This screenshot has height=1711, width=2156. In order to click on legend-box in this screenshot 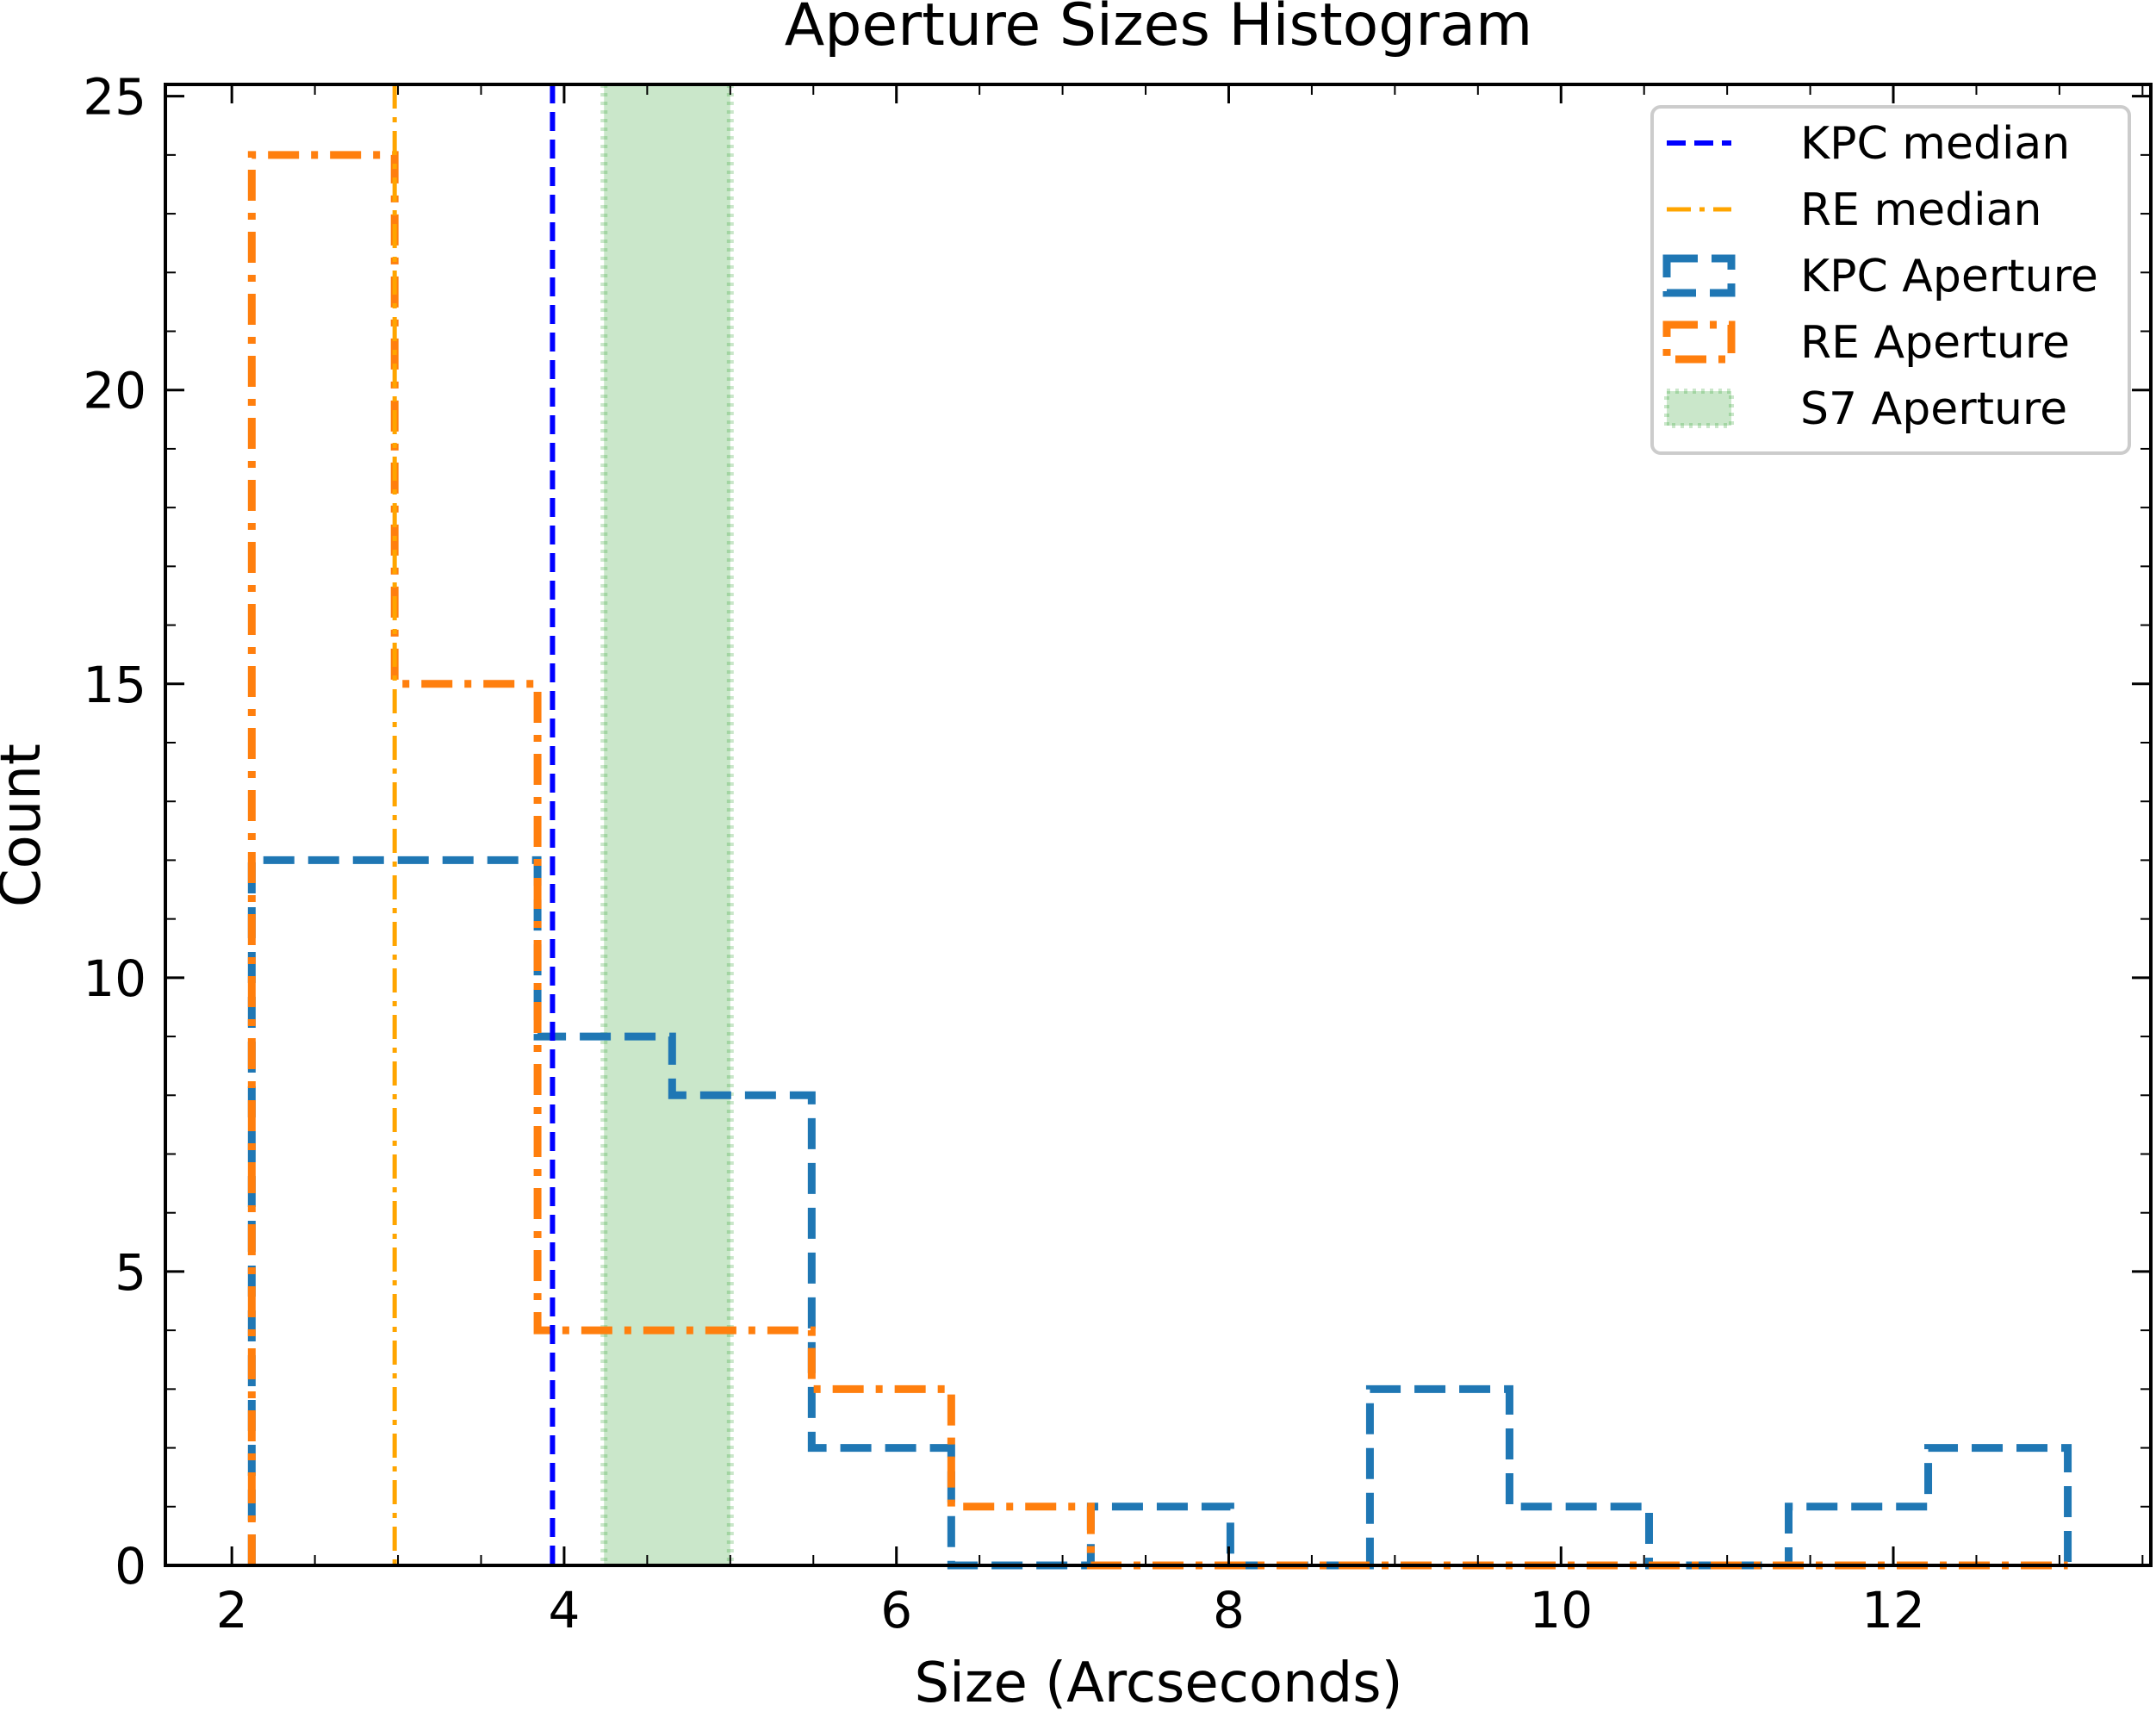, I will do `click(1890, 280)`.